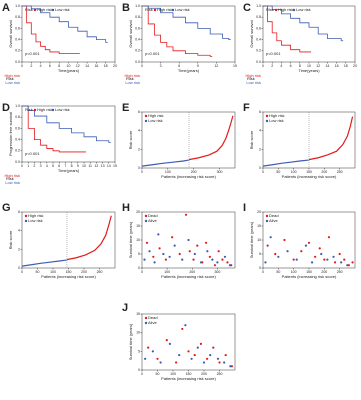  Describe the element at coordinates (300, 66) in the screenshot. I see `x-tick-label: 8` at that location.